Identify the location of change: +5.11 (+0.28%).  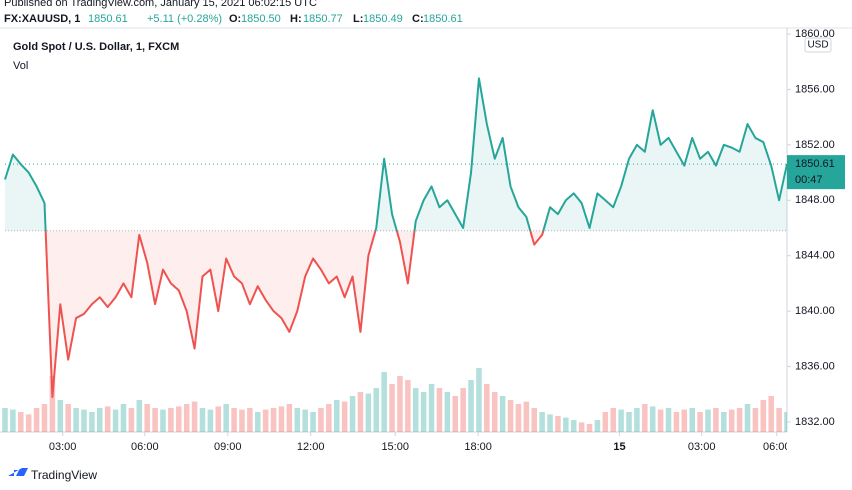
(184, 19).